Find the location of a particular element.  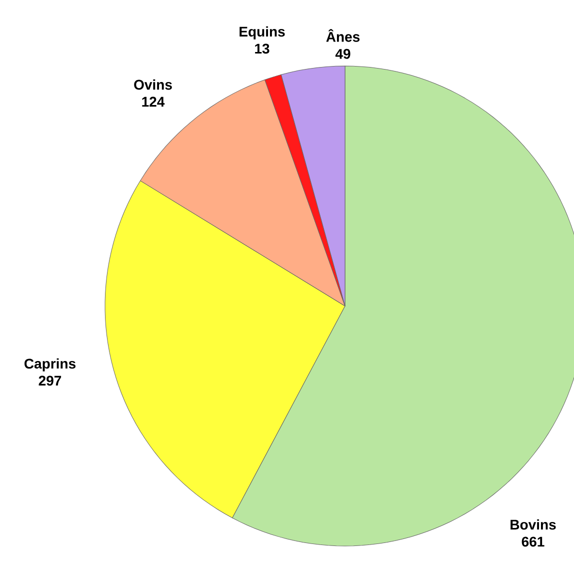

slice-label: Equins is located at coordinates (262, 33).